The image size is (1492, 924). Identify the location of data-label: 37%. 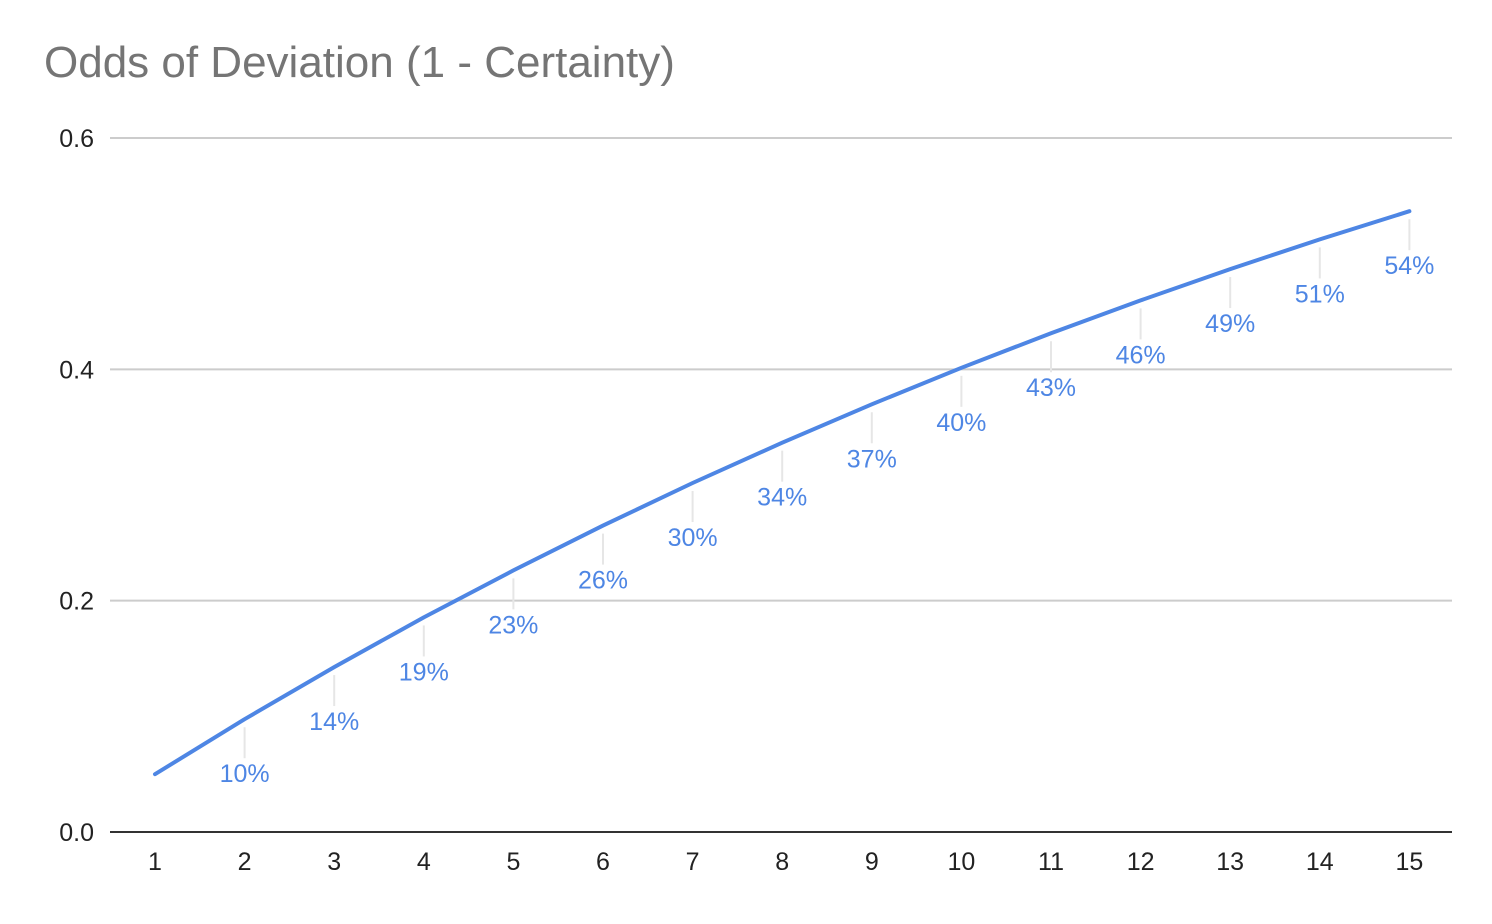
(872, 459).